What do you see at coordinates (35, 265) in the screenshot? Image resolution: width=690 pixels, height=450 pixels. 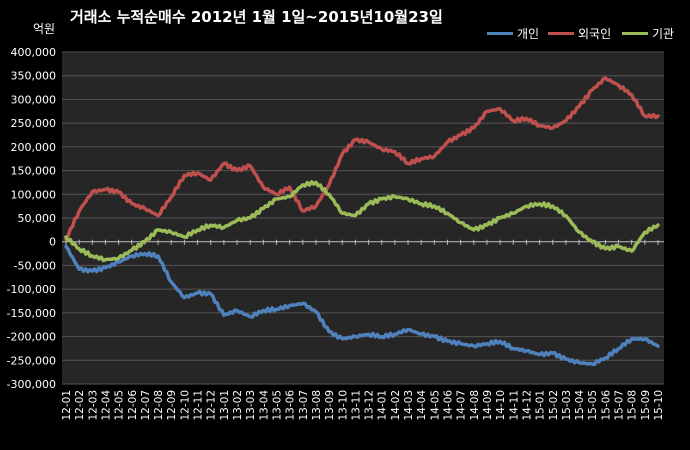 I see `y-tick-label: -50,000` at bounding box center [35, 265].